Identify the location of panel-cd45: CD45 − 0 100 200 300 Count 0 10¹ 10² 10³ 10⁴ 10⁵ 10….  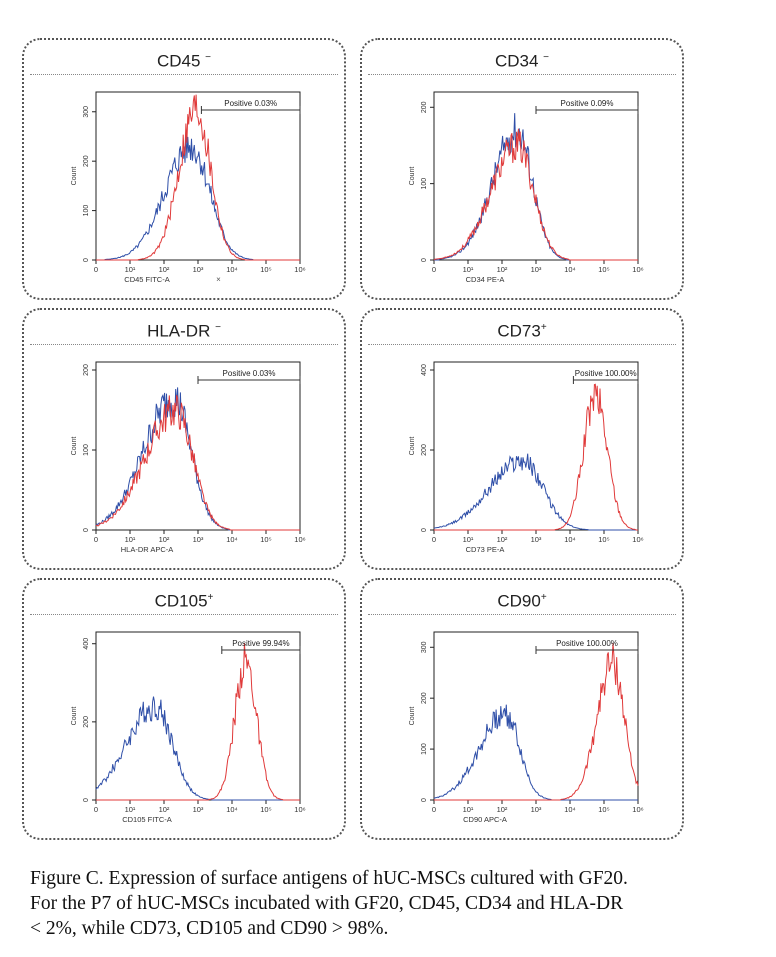
(184, 169).